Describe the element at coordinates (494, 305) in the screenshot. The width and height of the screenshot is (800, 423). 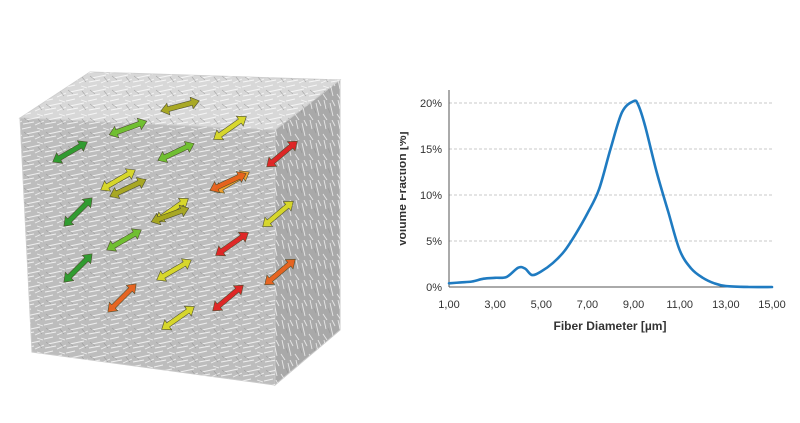
I see `x-tick-label: 3,00` at that location.